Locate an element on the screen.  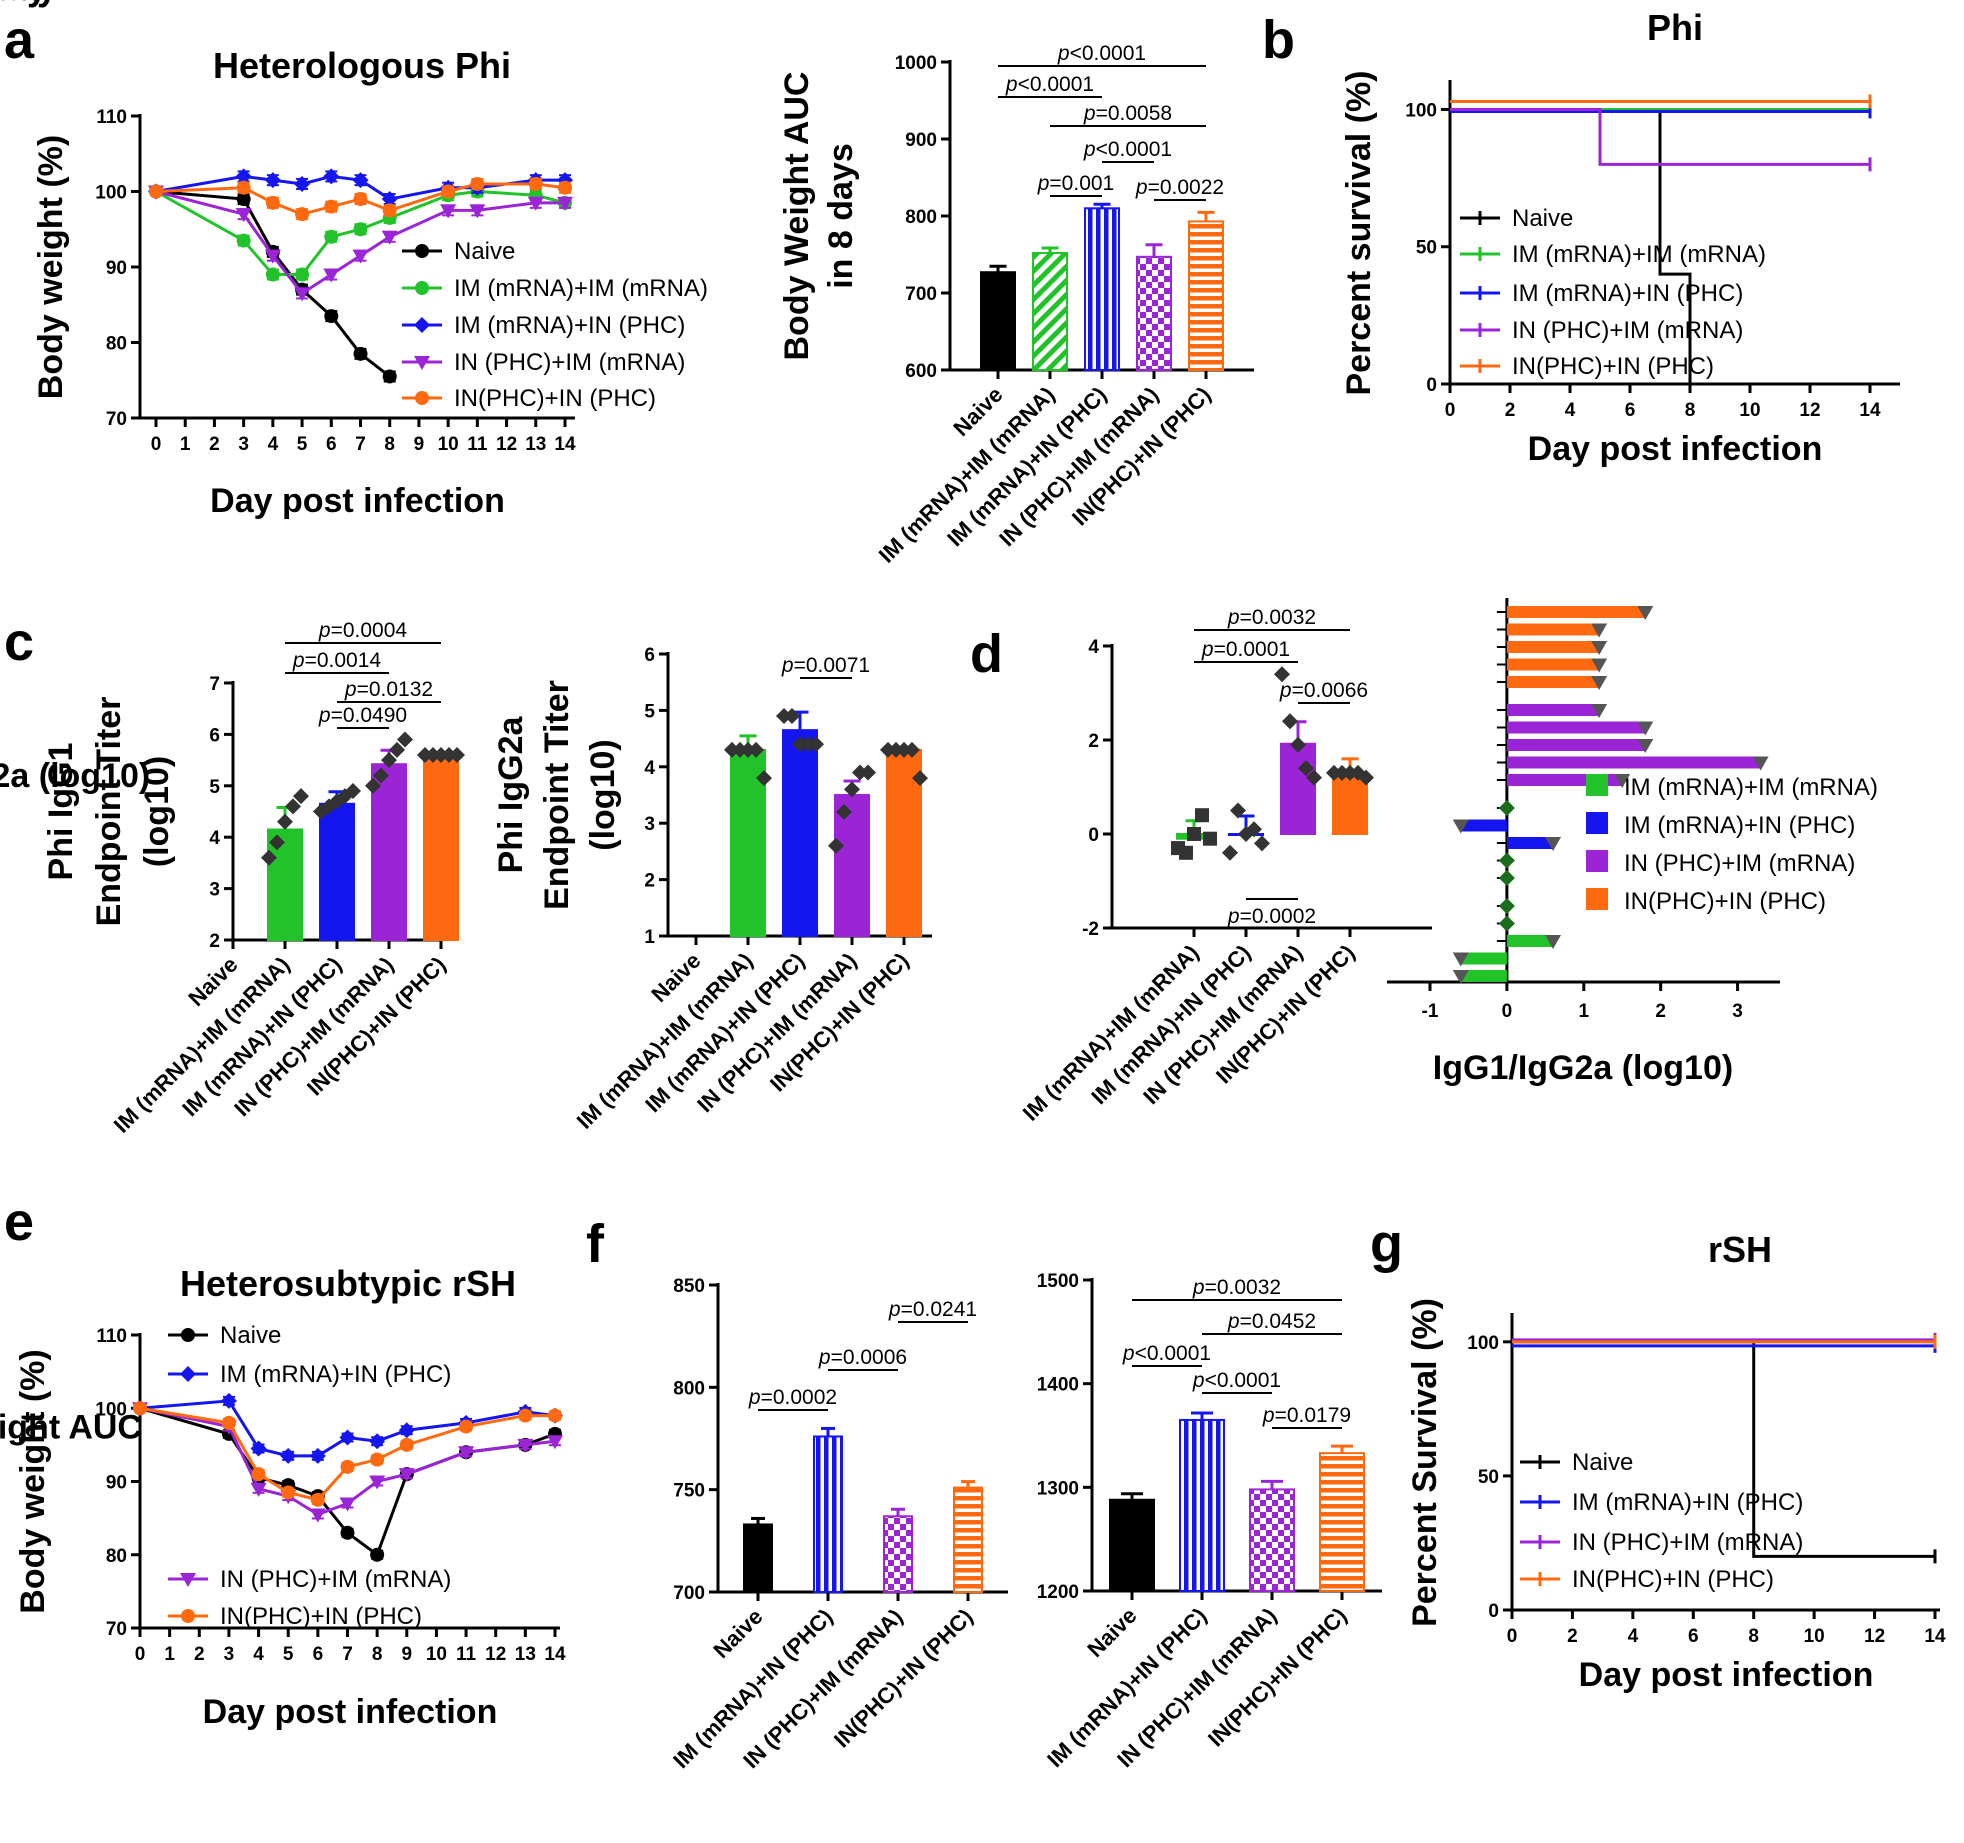
chart-title: 14-day is located at coordinates (28, 4).